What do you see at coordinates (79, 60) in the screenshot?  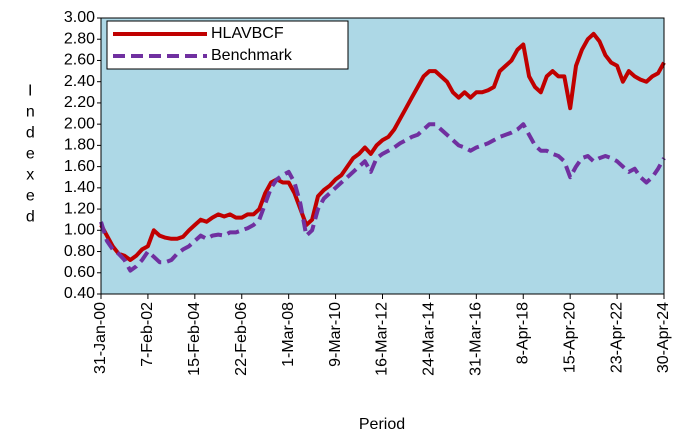 I see `y-tick-label: 2.60` at bounding box center [79, 60].